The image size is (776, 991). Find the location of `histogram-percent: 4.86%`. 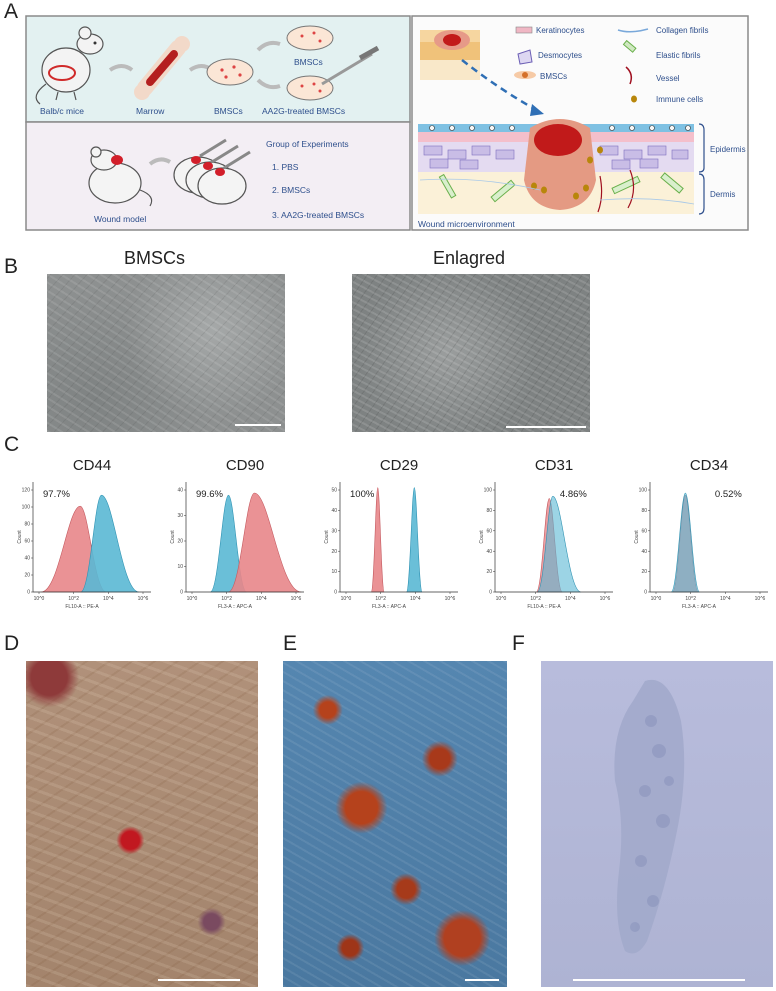

histogram-percent: 4.86% is located at coordinates (573, 494).